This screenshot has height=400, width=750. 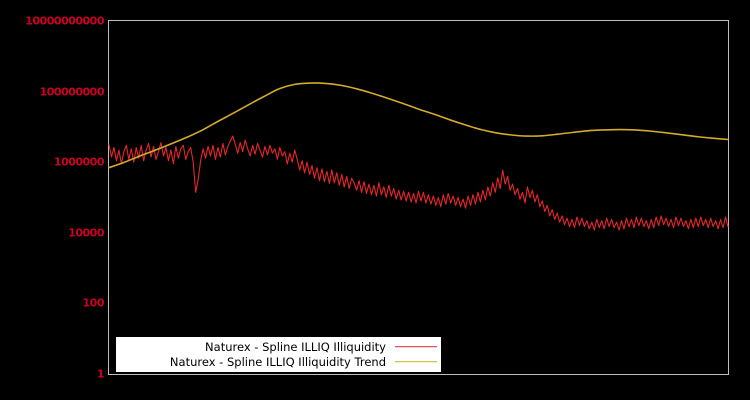 What do you see at coordinates (100, 374) in the screenshot?
I see `y-axis-tick-label: 1` at bounding box center [100, 374].